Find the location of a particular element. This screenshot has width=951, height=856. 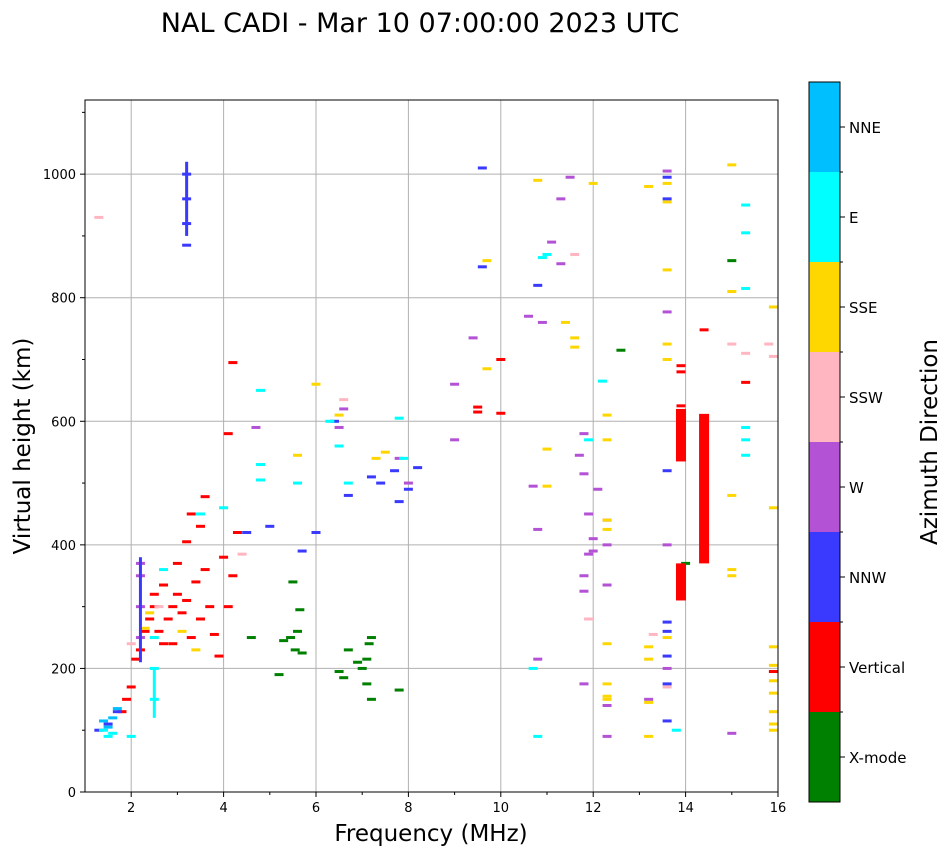

y-tick-label: 400 is located at coordinates (63, 546).